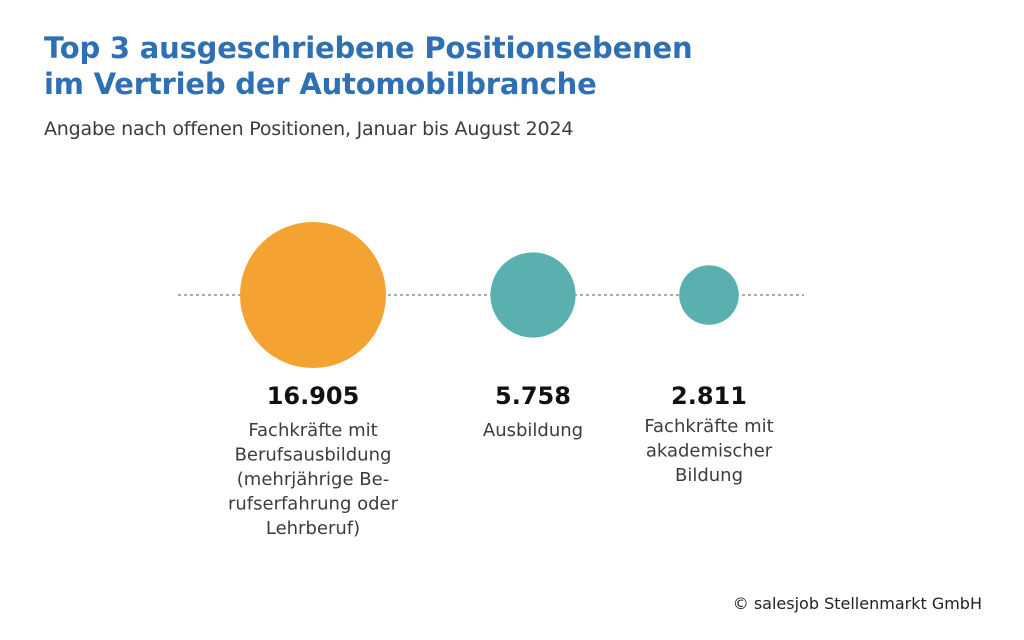  I want to click on category-label-3-line-3: Bildung, so click(709, 475).